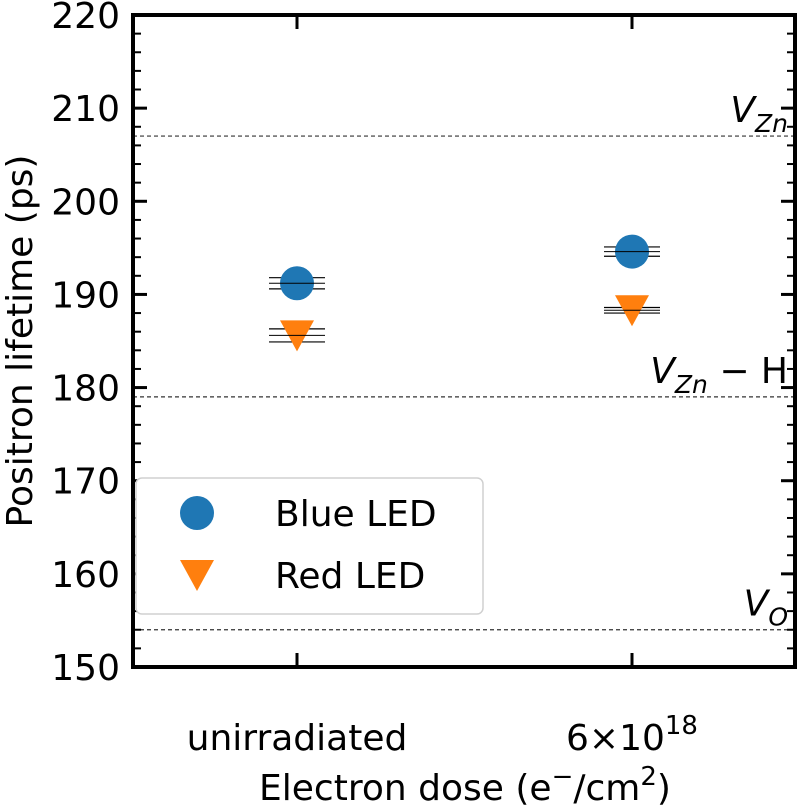 Image resolution: width=802 pixels, height=806 pixels. What do you see at coordinates (356, 514) in the screenshot?
I see `legend-label: Blue LED` at bounding box center [356, 514].